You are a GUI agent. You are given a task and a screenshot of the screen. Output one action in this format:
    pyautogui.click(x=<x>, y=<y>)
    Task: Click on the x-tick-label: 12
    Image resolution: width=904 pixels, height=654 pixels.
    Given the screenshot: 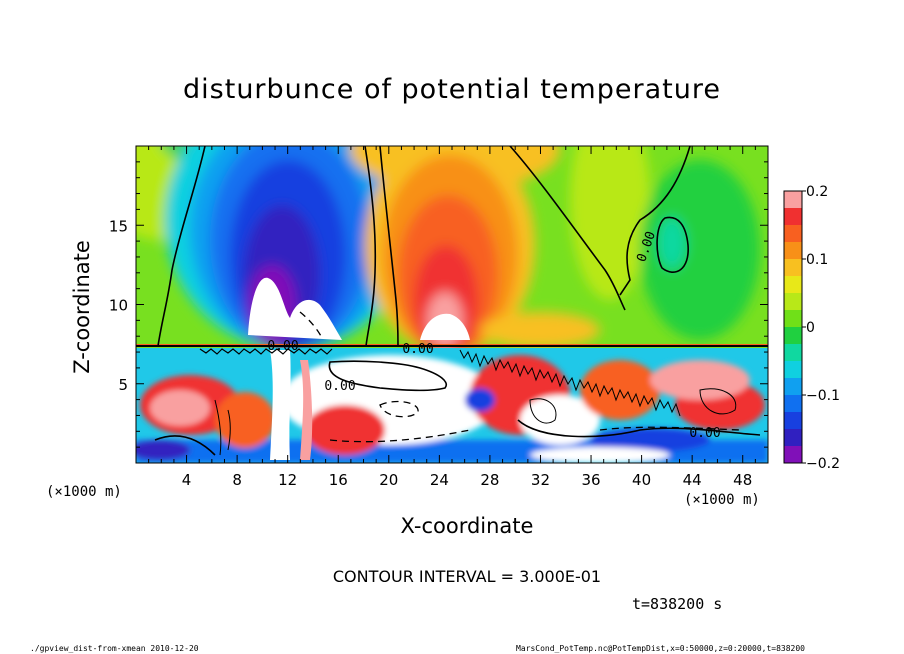 What is the action you would take?
    pyautogui.click(x=287, y=480)
    